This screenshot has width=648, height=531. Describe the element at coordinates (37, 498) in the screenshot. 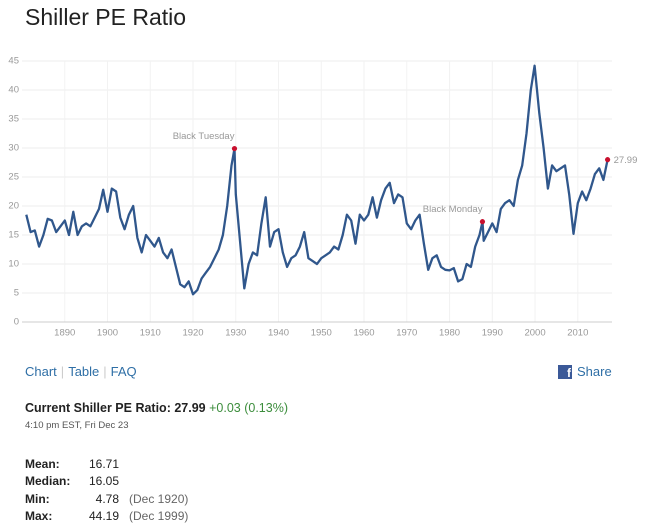

I see `stats-cell: Min:` at that location.